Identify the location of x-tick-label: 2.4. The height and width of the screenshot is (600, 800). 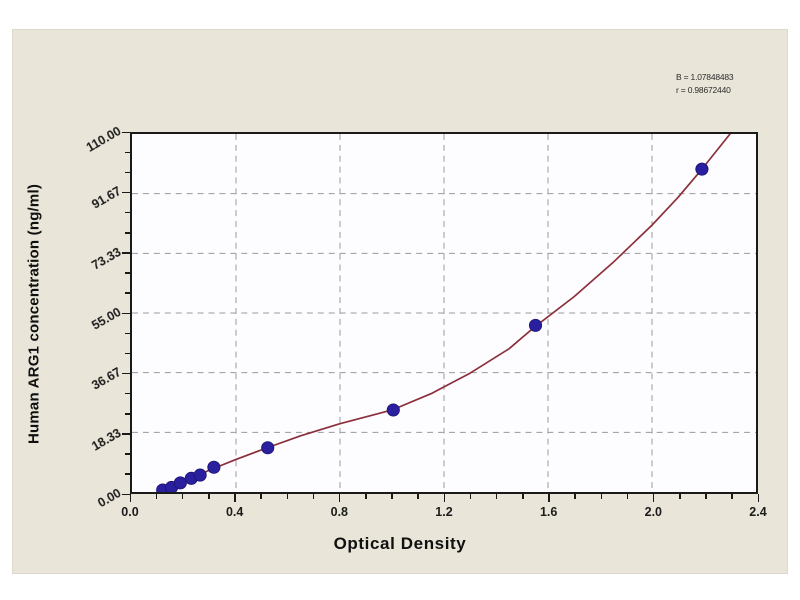
(758, 512).